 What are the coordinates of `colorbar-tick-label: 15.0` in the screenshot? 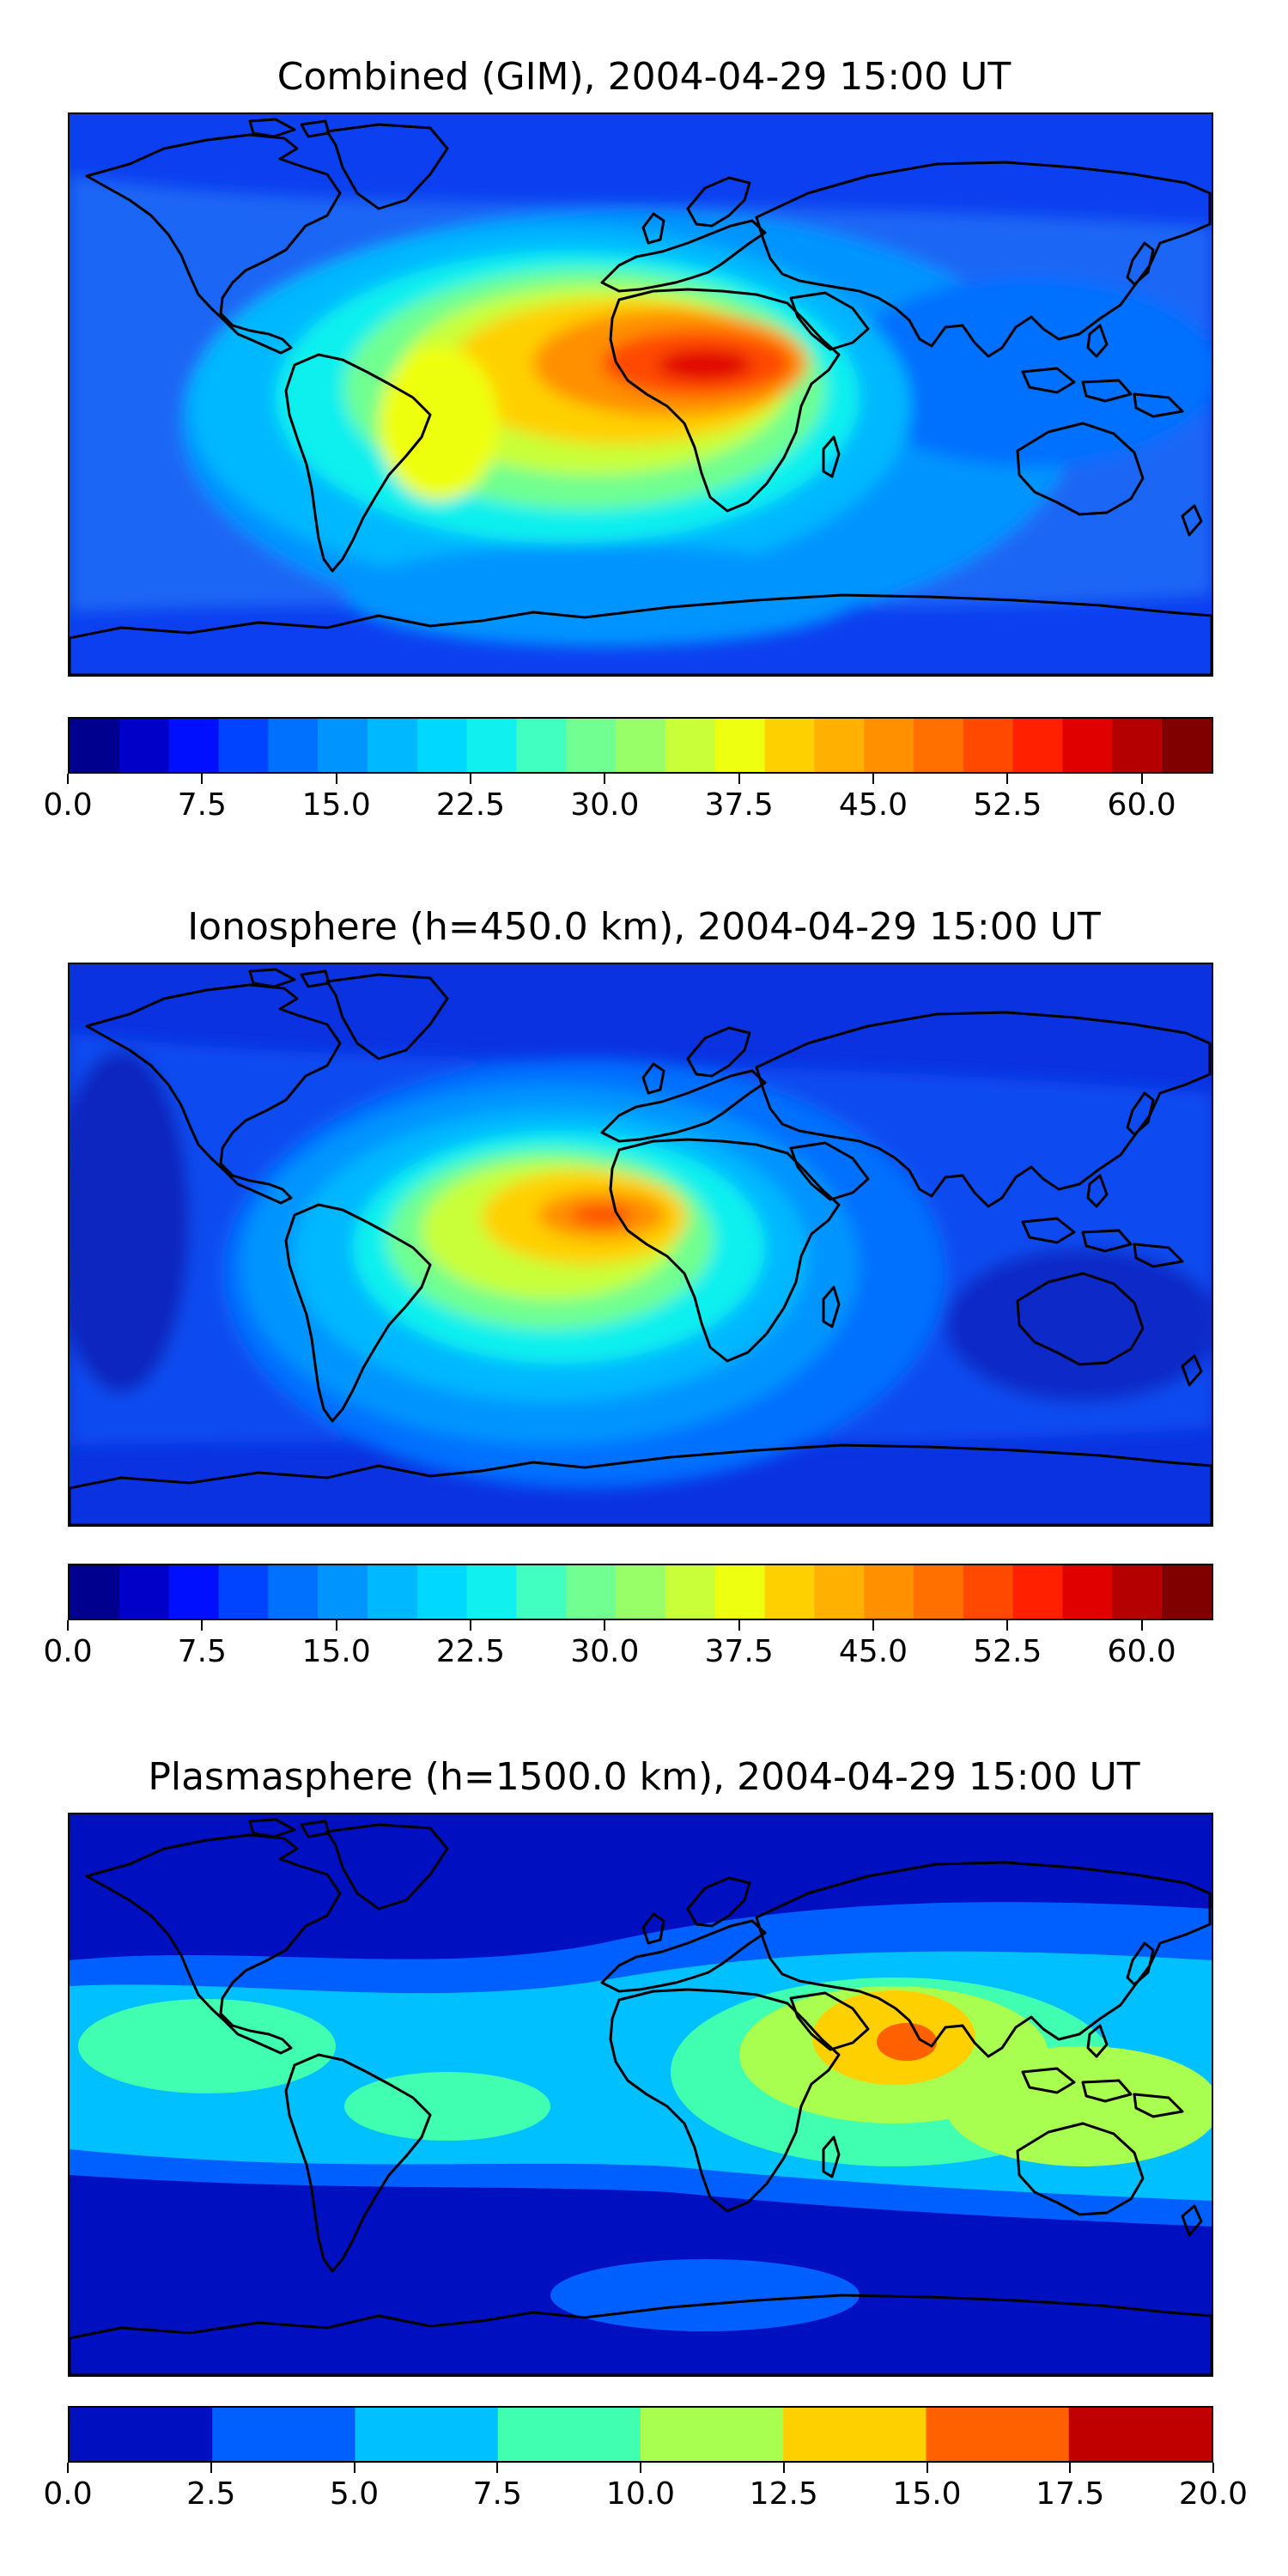 It's located at (336, 1652).